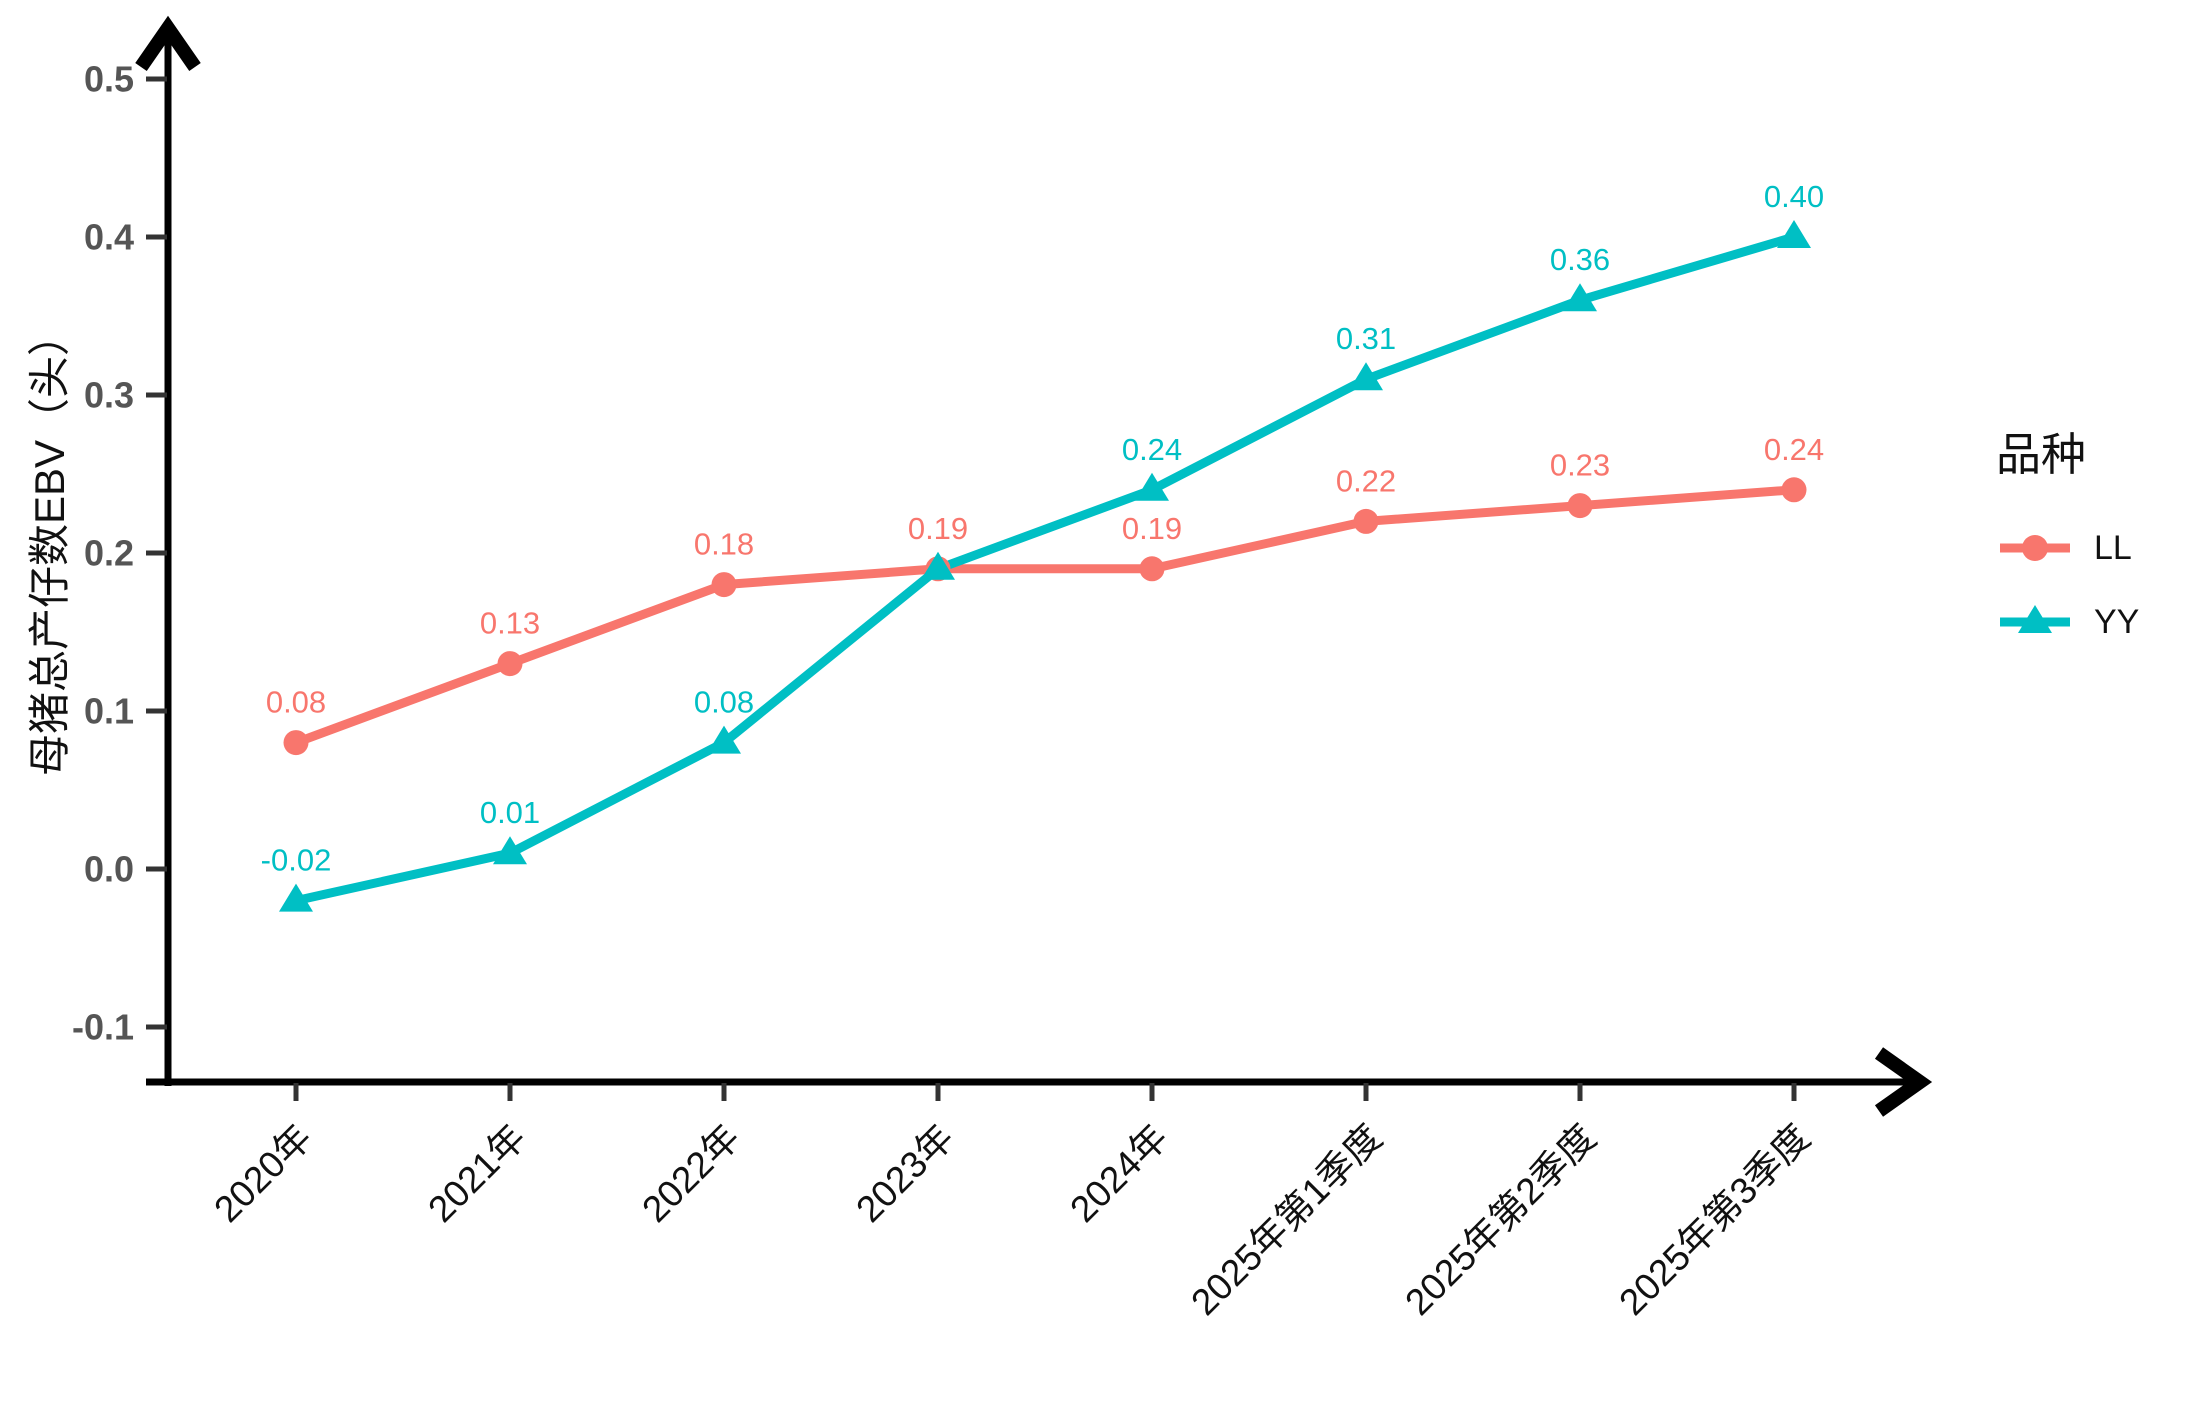  Describe the element at coordinates (2113, 548) in the screenshot. I see `legend-label-LL: LL` at that location.